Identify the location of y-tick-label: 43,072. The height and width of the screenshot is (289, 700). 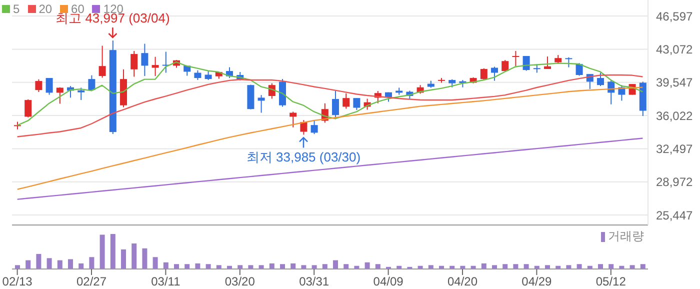
(675, 49).